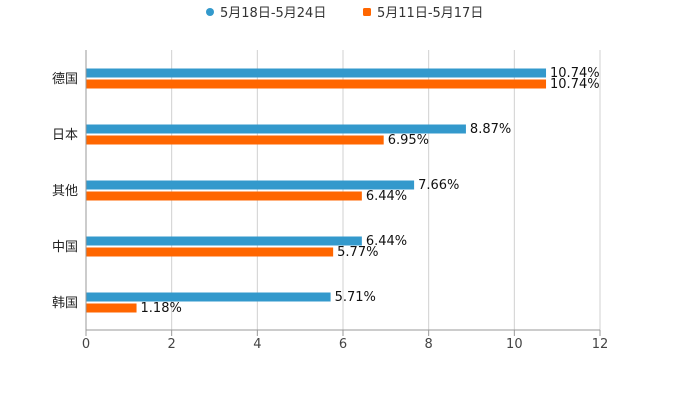 The height and width of the screenshot is (400, 700). Describe the element at coordinates (575, 73) in the screenshot. I see `data-label-series-1-1: 10.74%` at that location.